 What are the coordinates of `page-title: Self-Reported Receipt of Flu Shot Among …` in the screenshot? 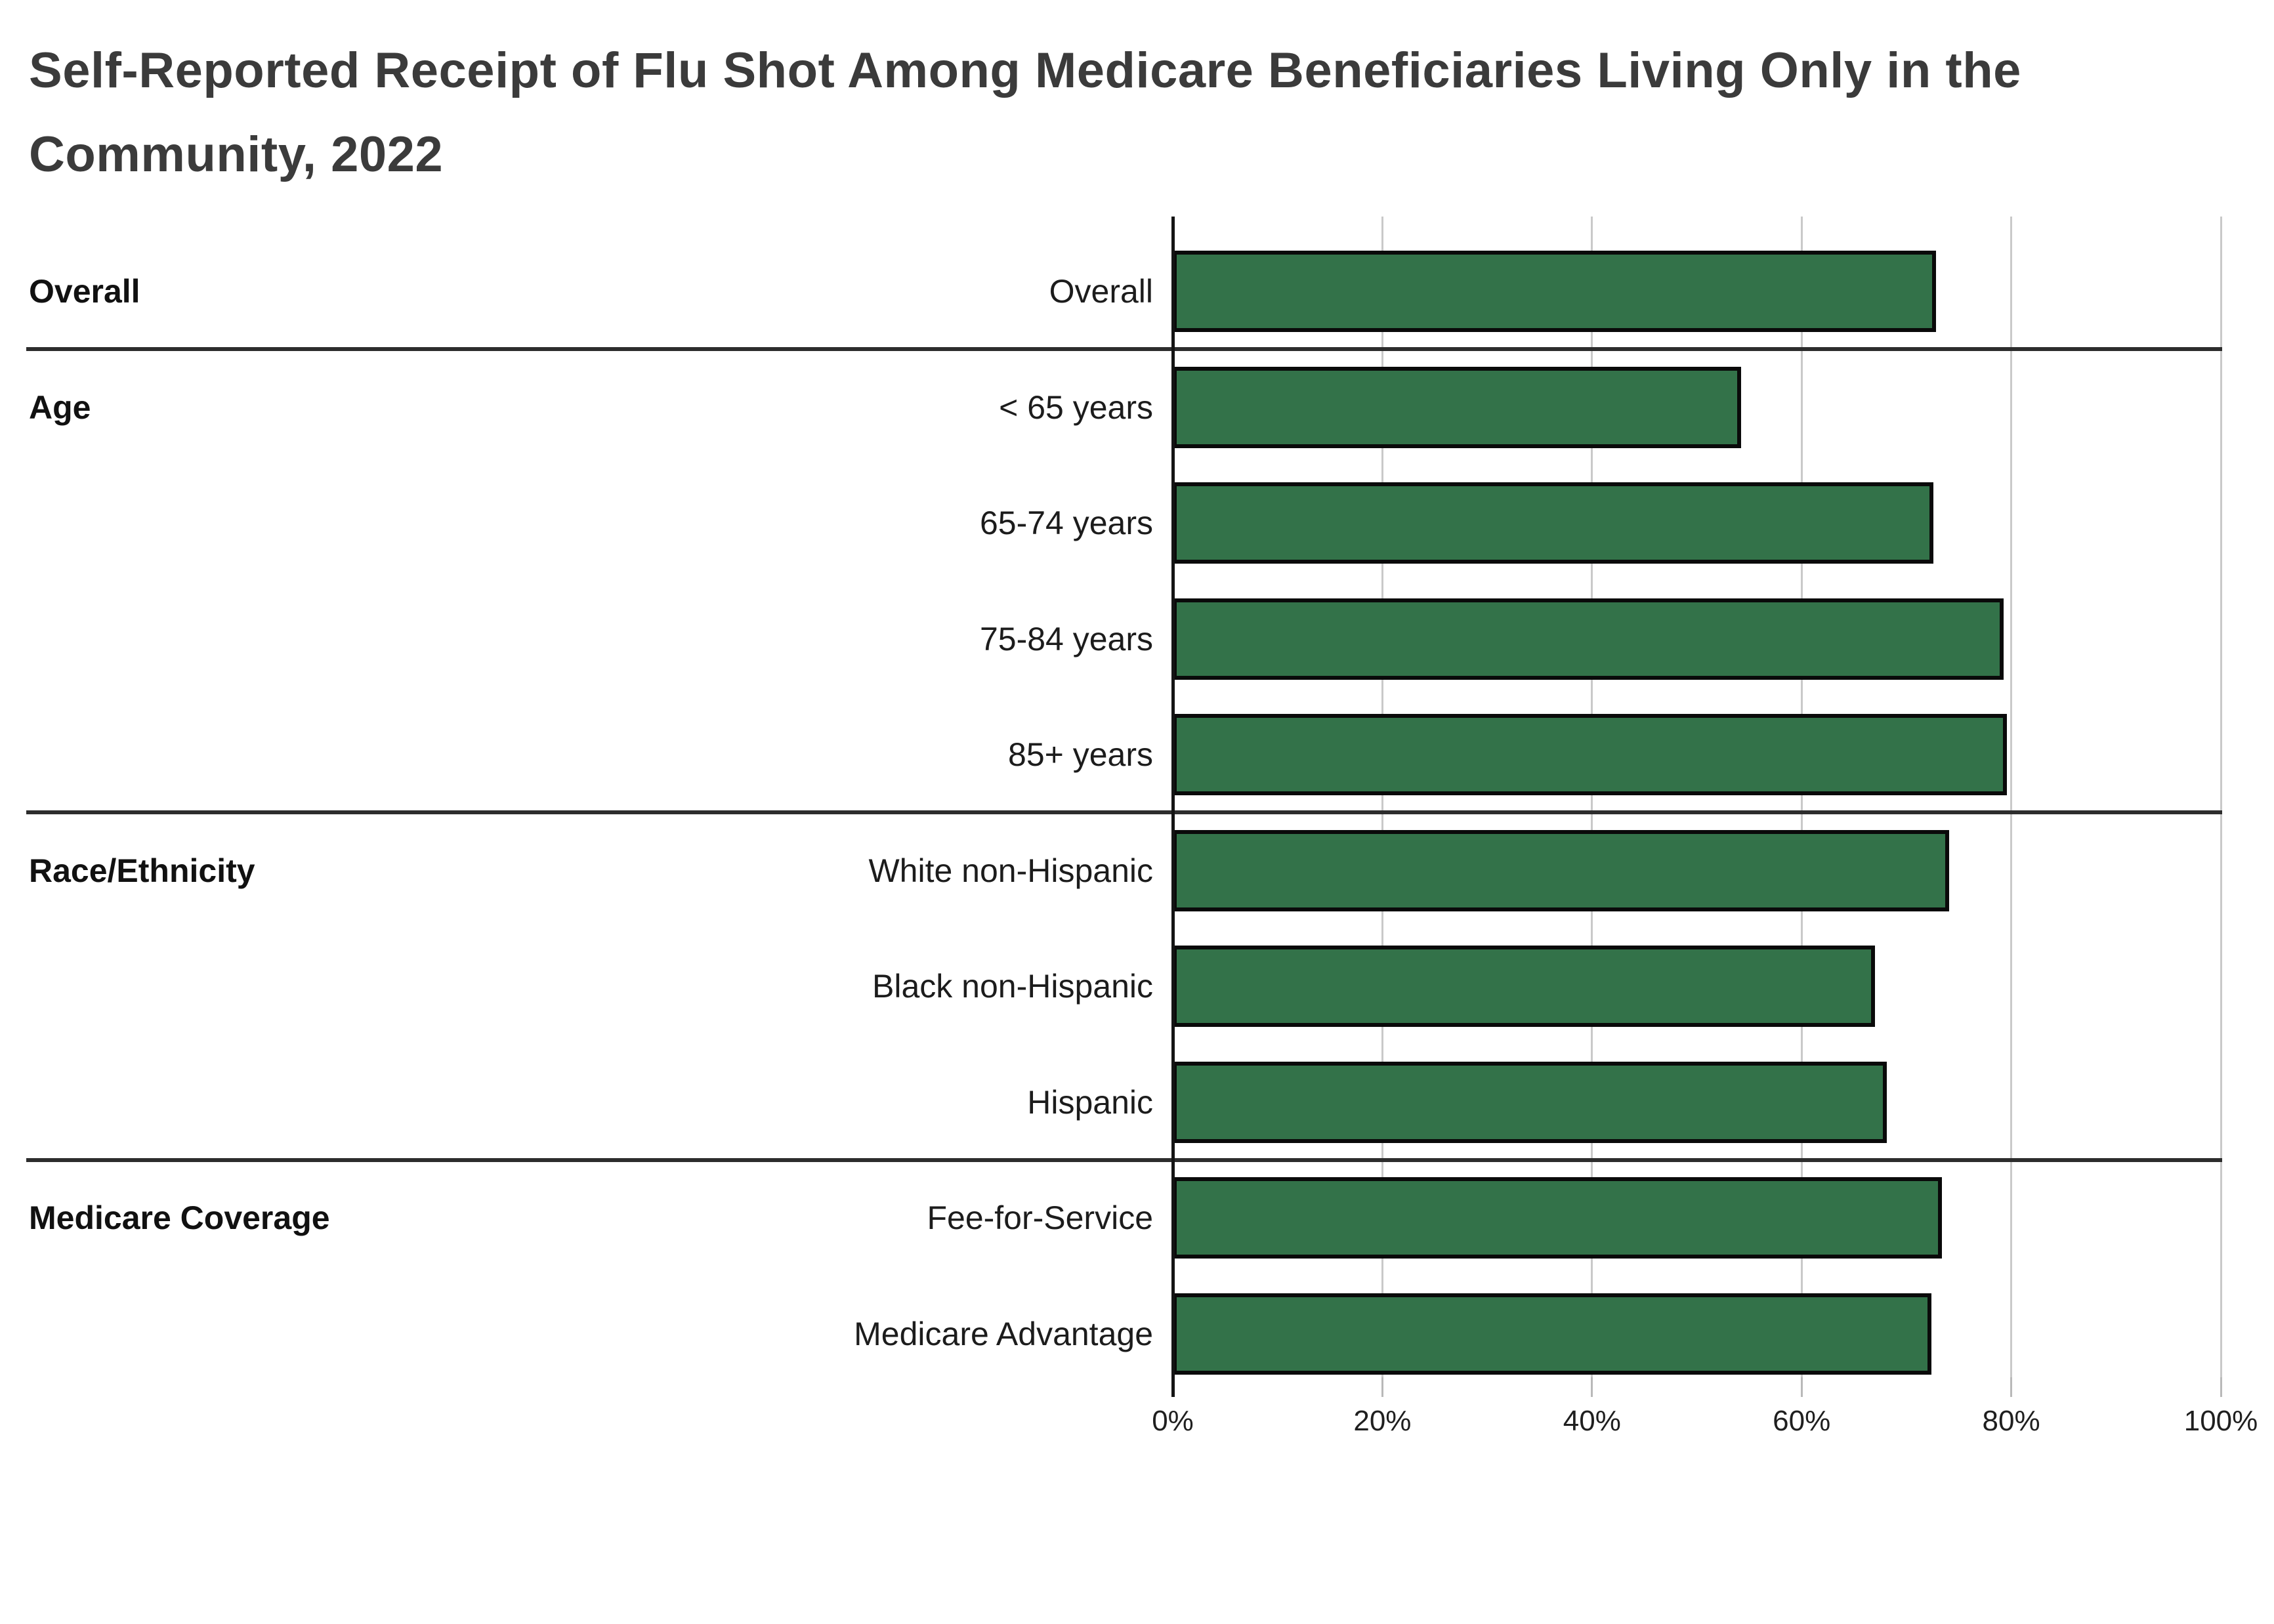 It's located at (1025, 113).